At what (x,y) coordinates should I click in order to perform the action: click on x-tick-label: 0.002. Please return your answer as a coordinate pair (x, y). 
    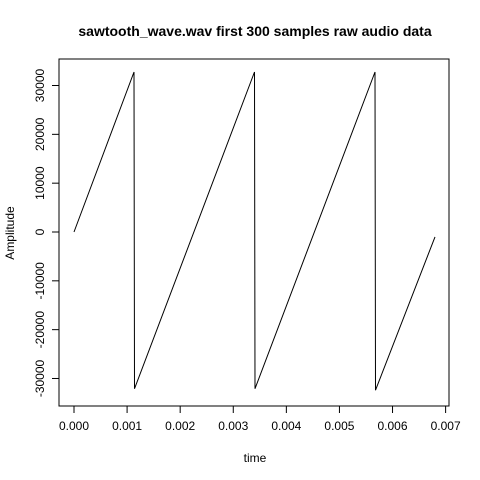
    Looking at the image, I should click on (180, 426).